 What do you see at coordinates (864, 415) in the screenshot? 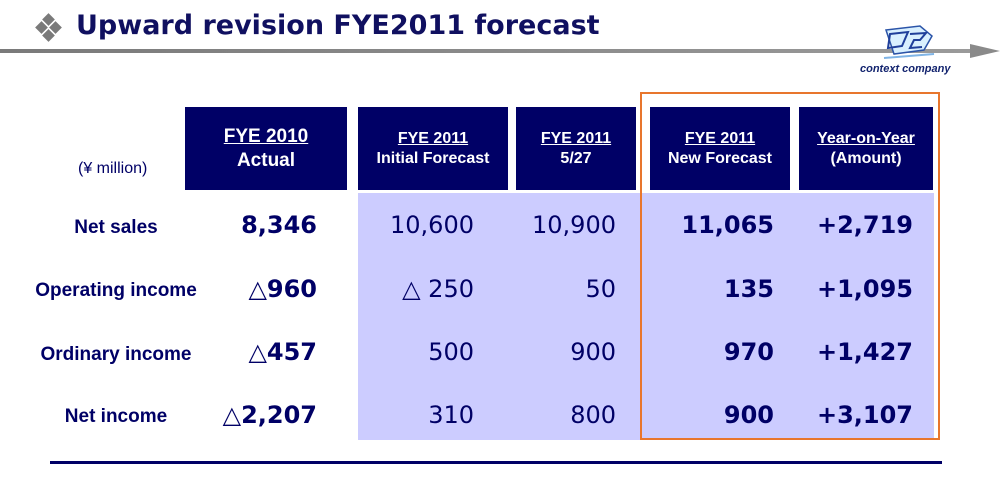
I see `cell-net-income-yoy: +3,107` at bounding box center [864, 415].